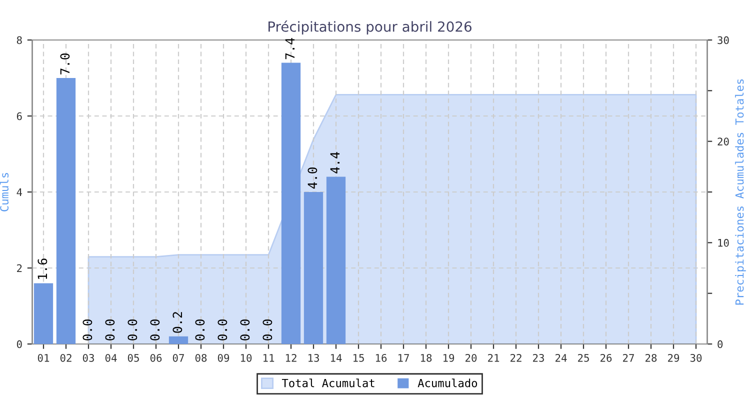 Image resolution: width=750 pixels, height=400 pixels. What do you see at coordinates (44, 358) in the screenshot?
I see `x-tick-label: 01` at bounding box center [44, 358].